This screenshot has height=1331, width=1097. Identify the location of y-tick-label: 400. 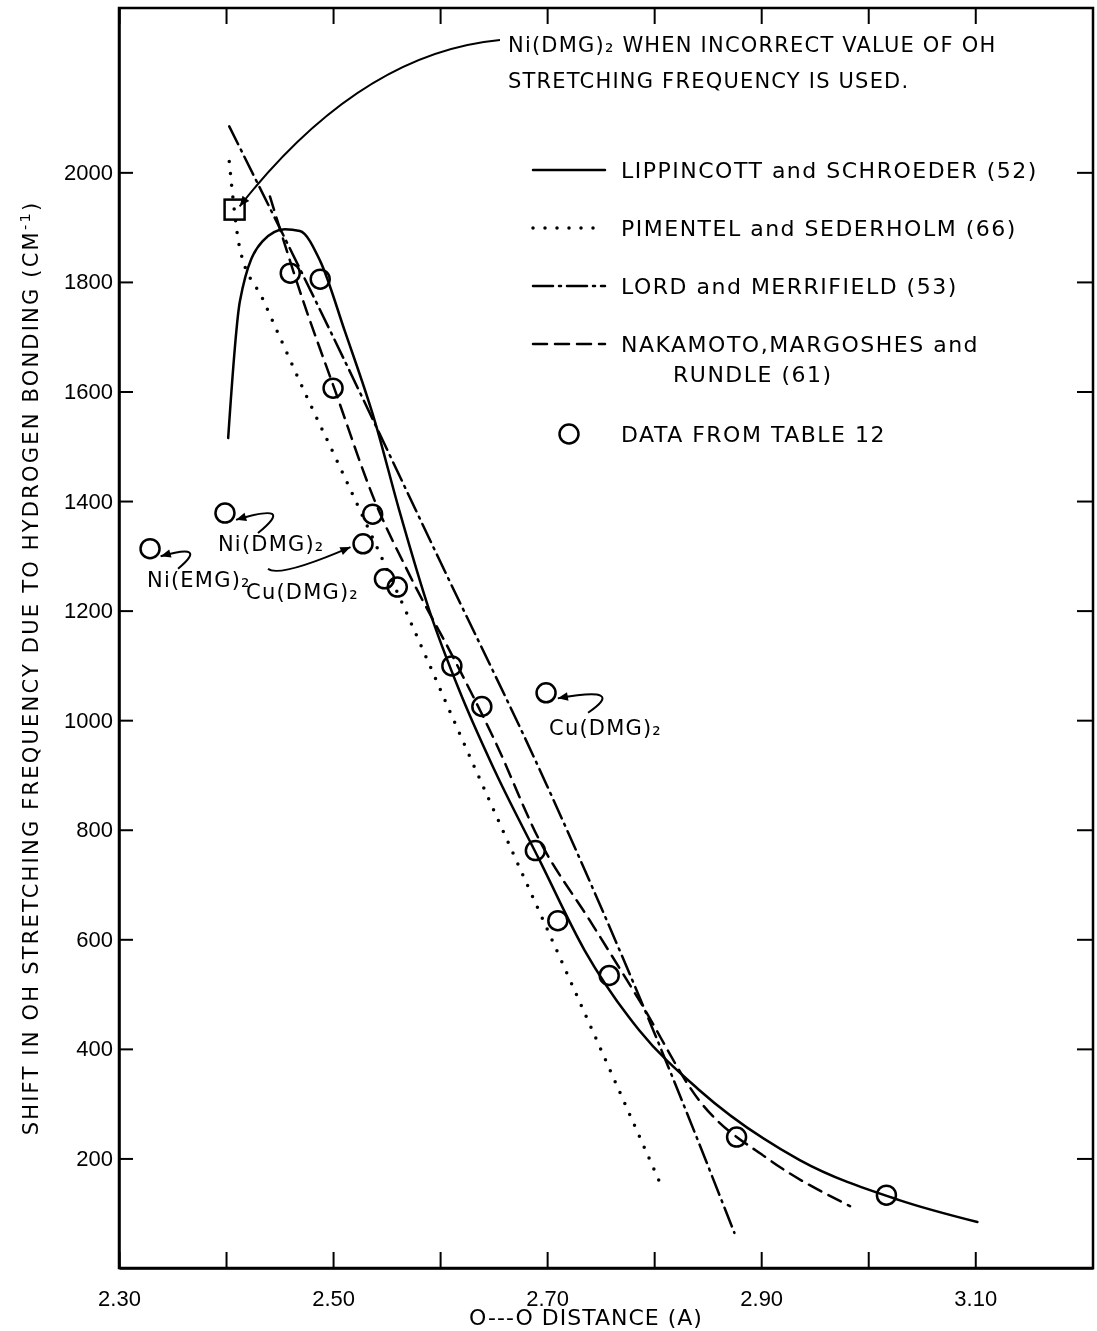
(94, 1049).